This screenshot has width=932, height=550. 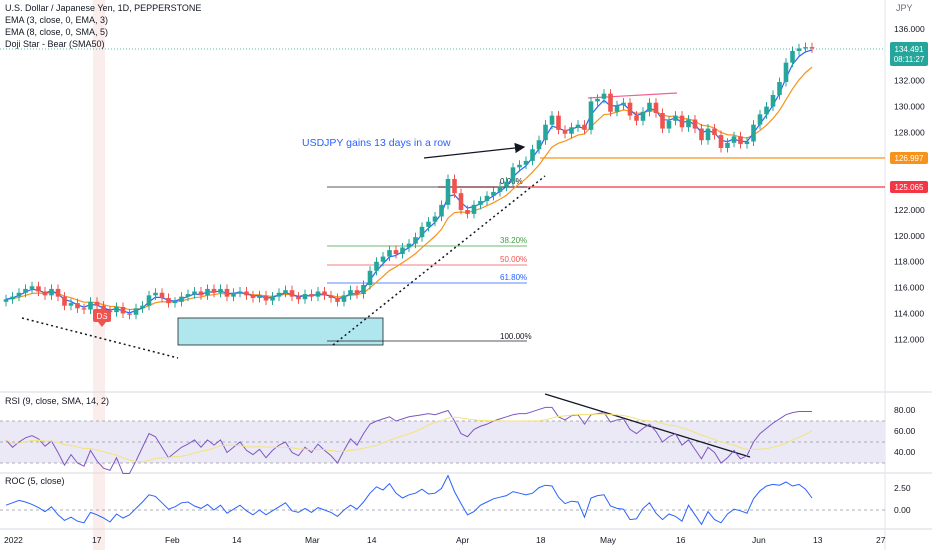 What do you see at coordinates (100, 338) in the screenshot?
I see `downtrend-dotted-line` at bounding box center [100, 338].